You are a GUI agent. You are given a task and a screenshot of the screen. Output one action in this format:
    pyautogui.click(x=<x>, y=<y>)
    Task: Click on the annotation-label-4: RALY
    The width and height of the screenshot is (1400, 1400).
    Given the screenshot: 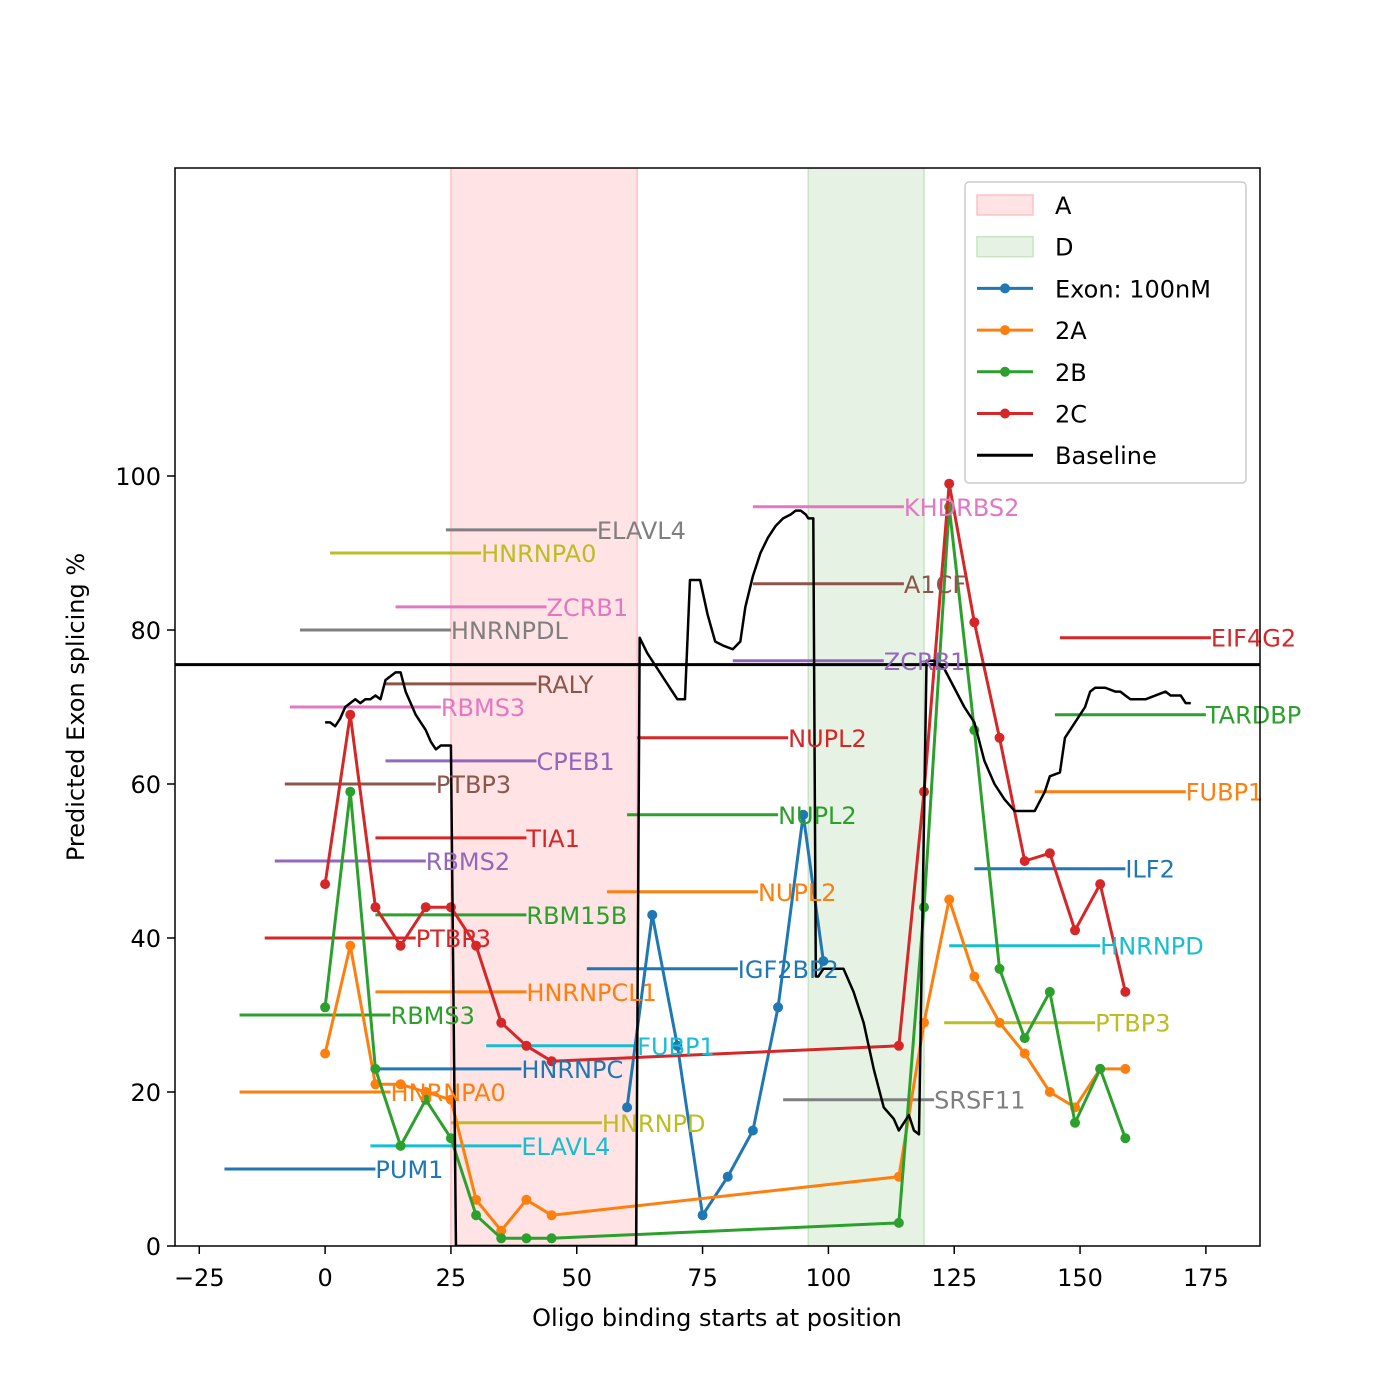 What is the action you would take?
    pyautogui.click(x=564, y=685)
    